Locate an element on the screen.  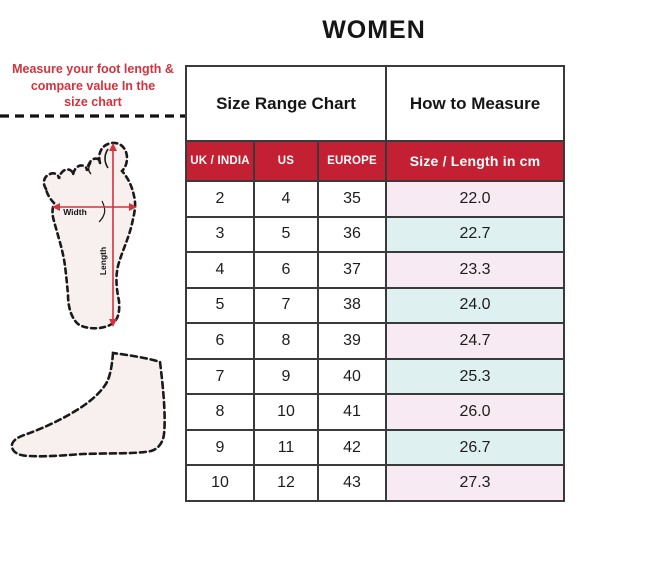
table-row: 6 8 39 24.7 is located at coordinates (375, 341).